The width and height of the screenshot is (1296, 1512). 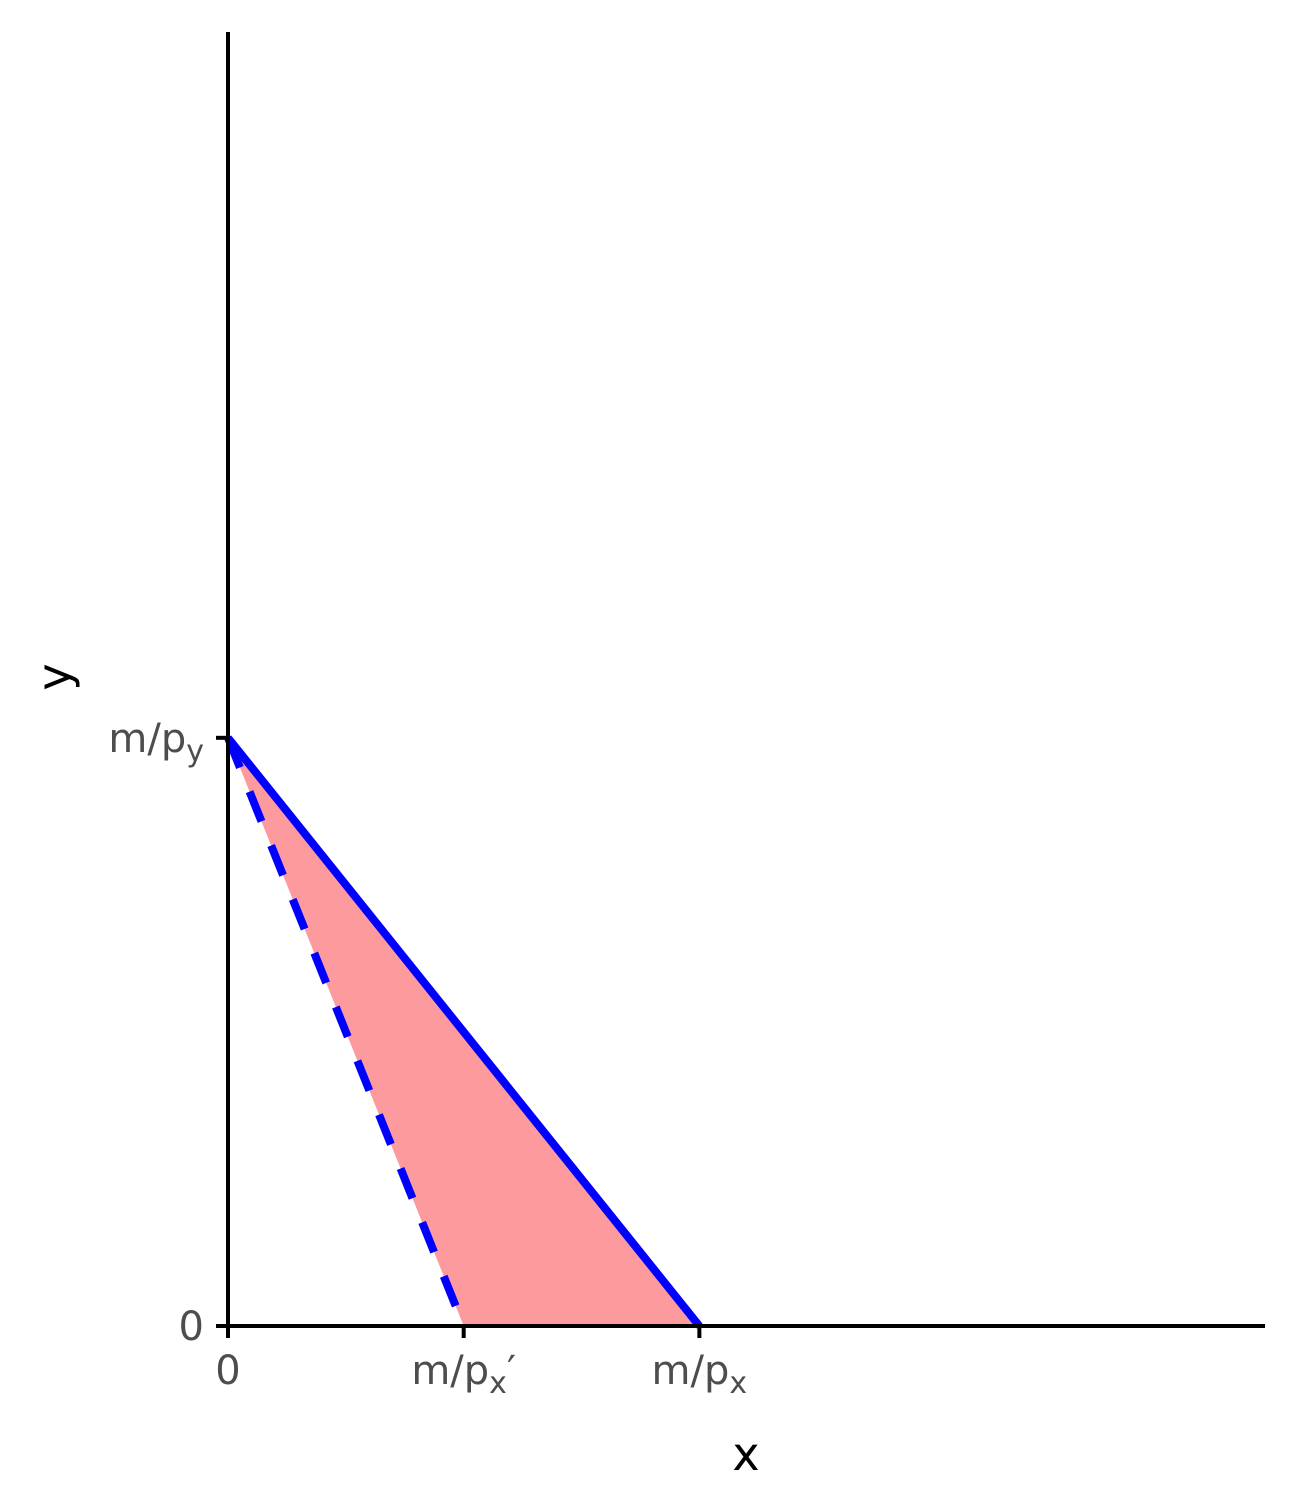 What do you see at coordinates (191, 1327) in the screenshot?
I see `y-tick-label: 0` at bounding box center [191, 1327].